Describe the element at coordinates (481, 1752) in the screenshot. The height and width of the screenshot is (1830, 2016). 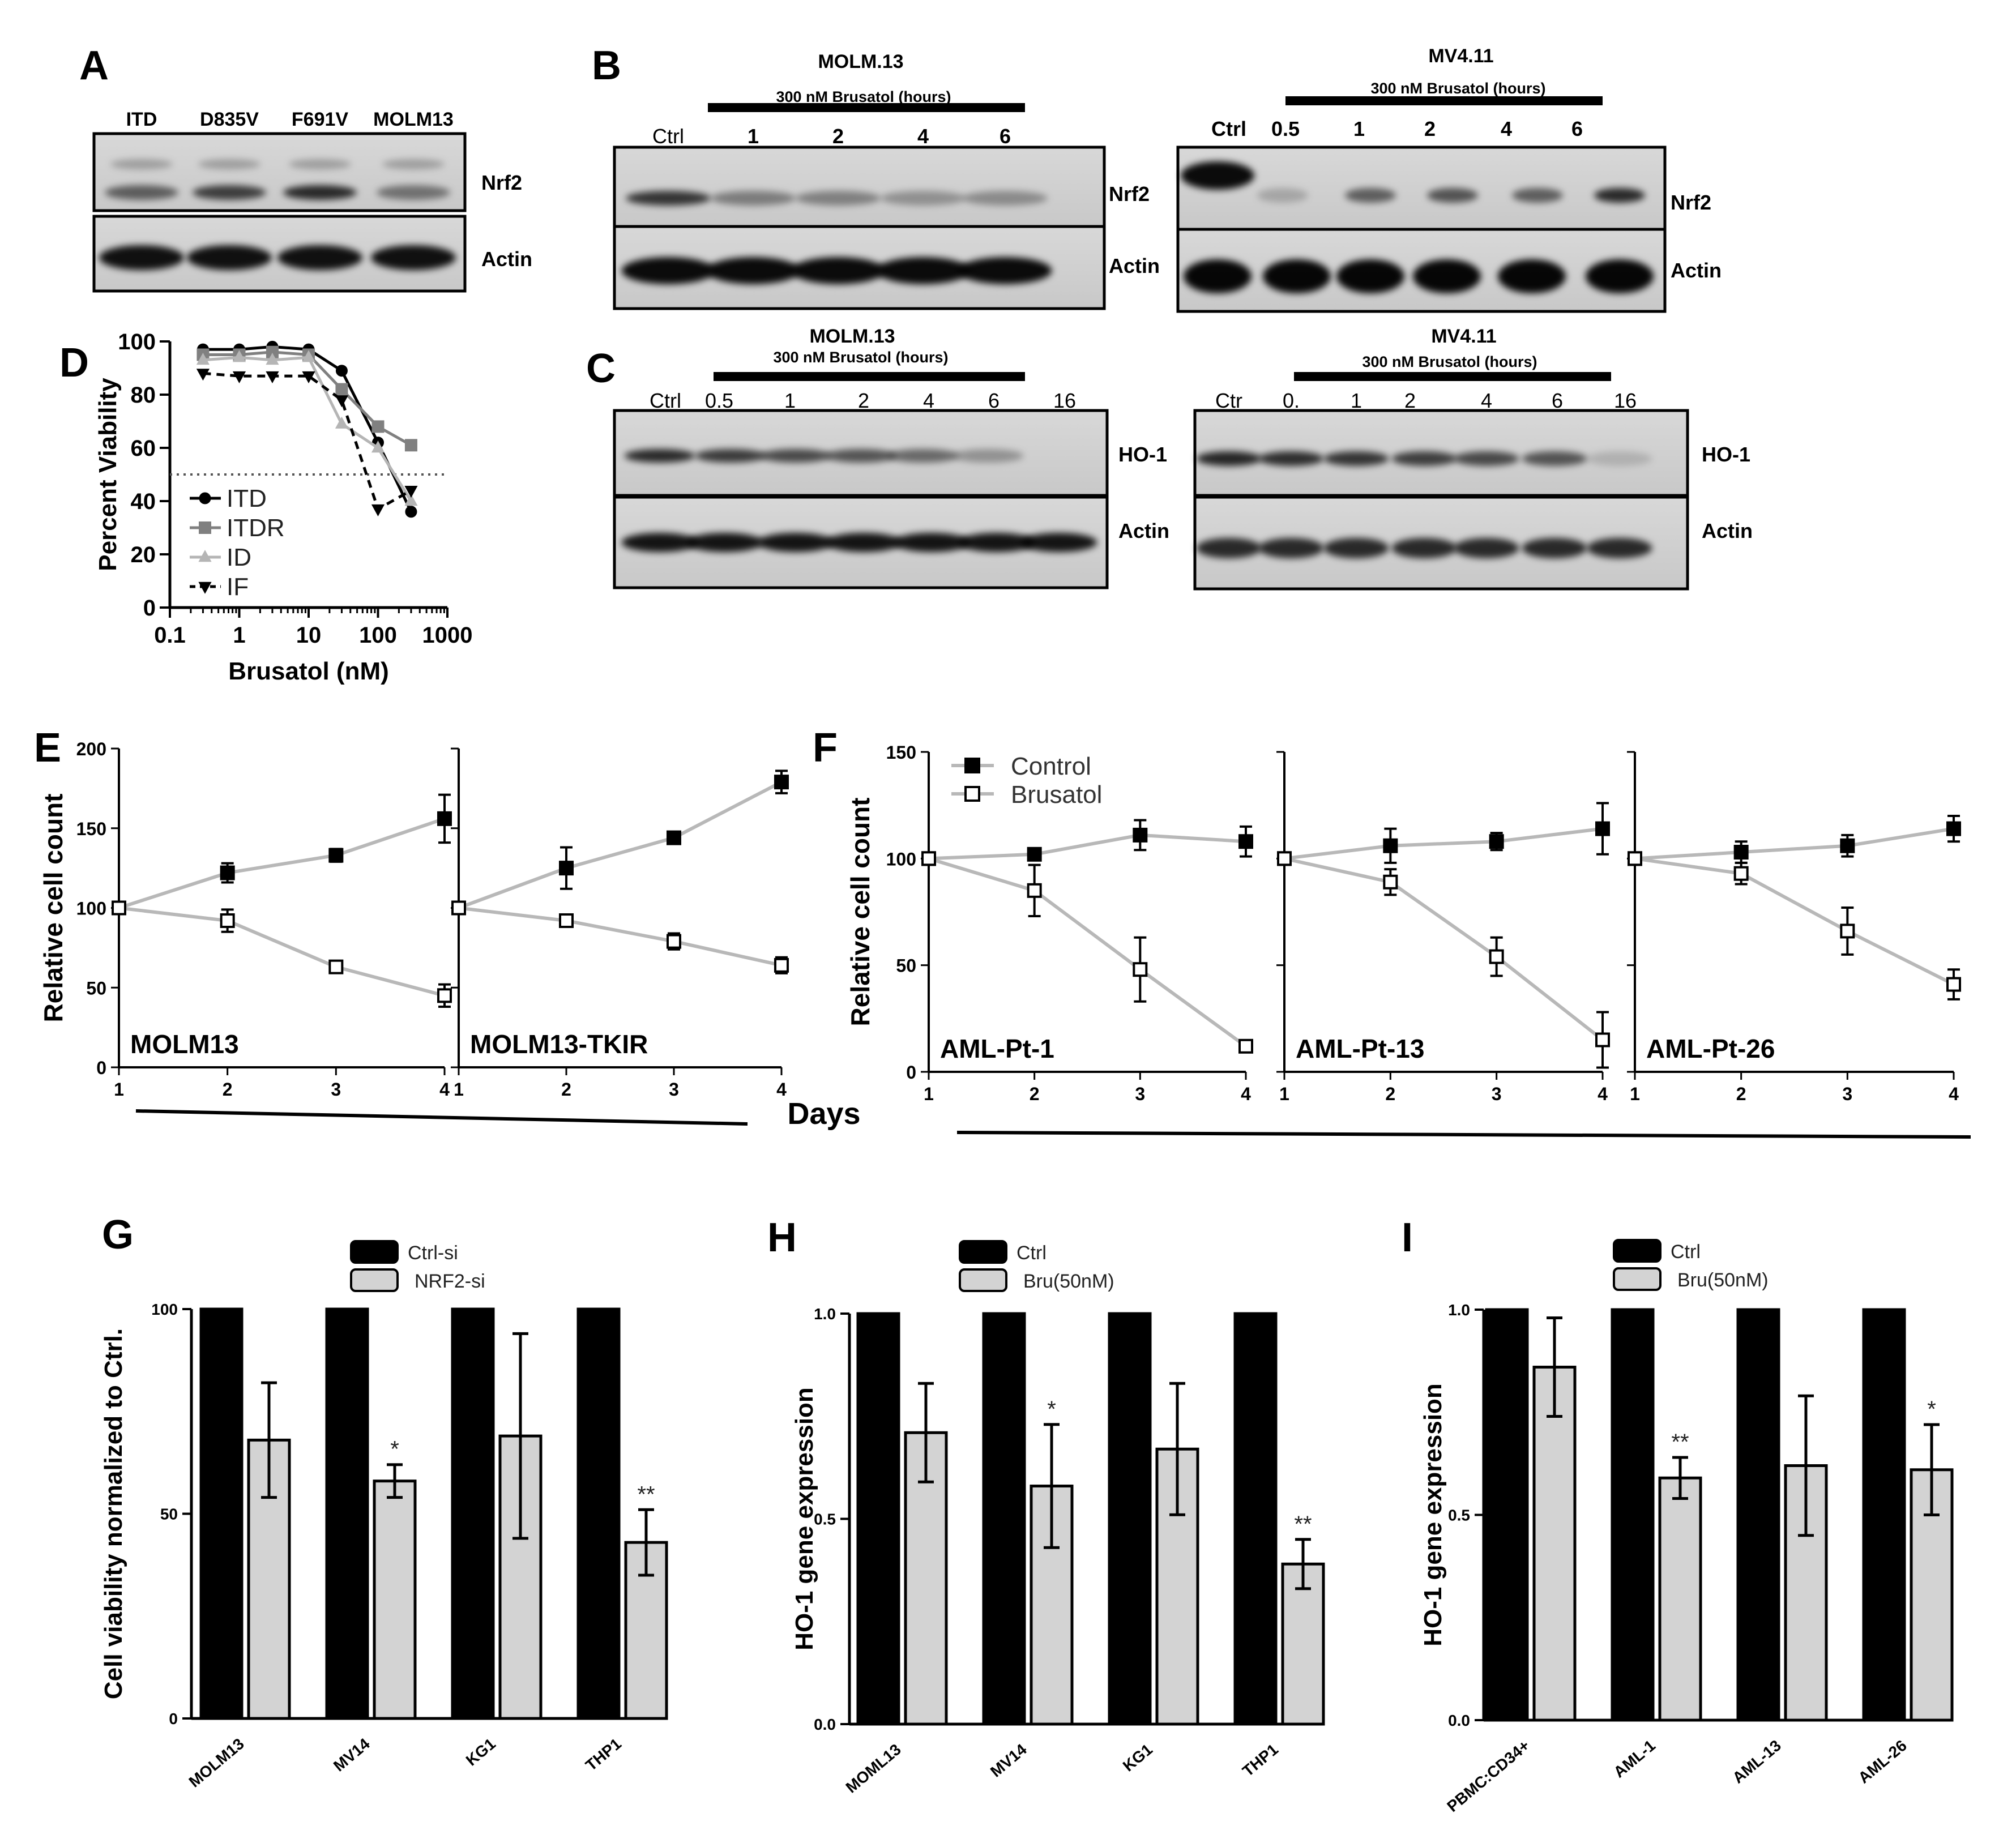
I see `category-label: KG1` at that location.